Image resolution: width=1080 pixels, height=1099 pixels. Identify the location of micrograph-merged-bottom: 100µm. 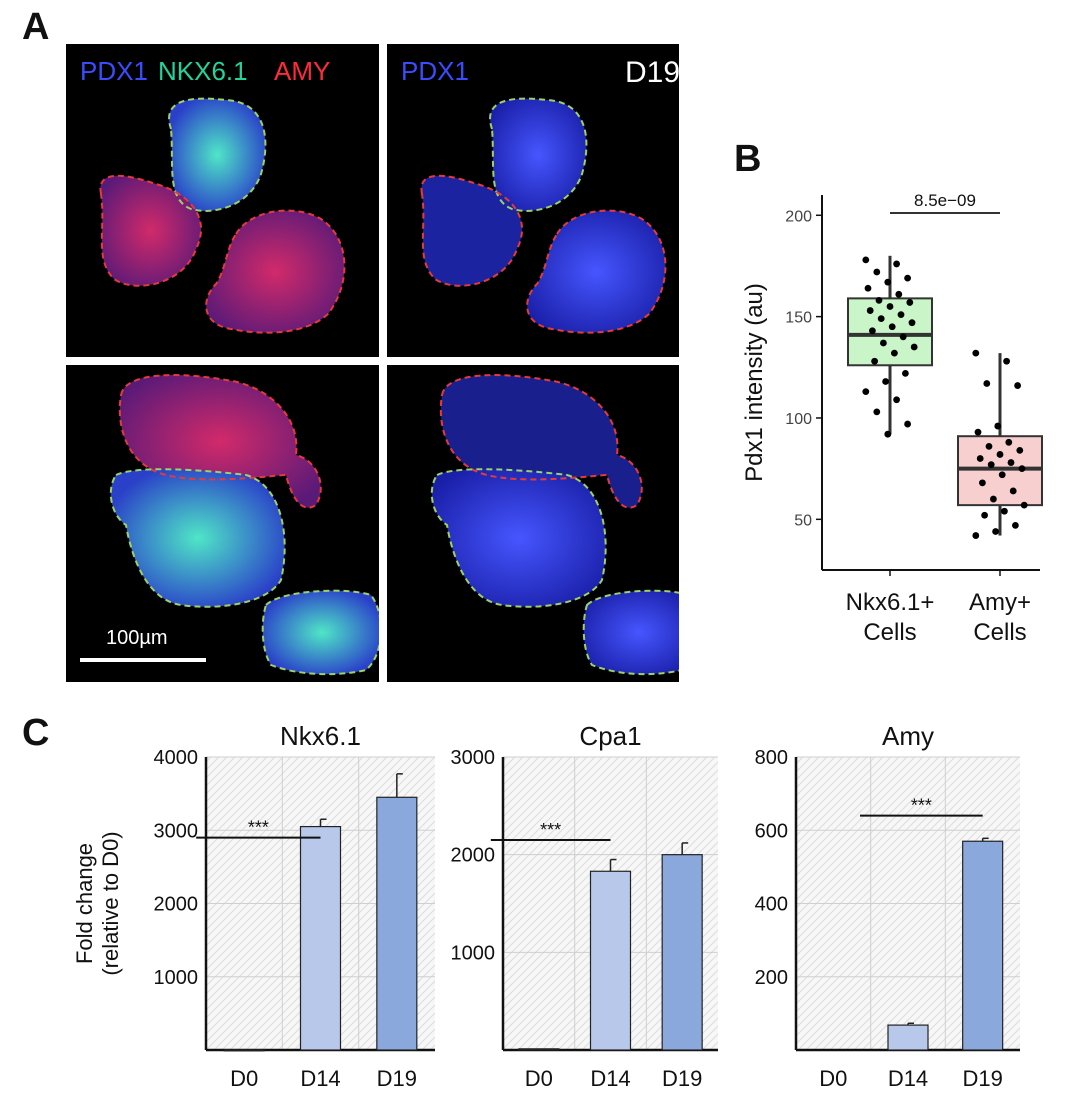
(222, 523).